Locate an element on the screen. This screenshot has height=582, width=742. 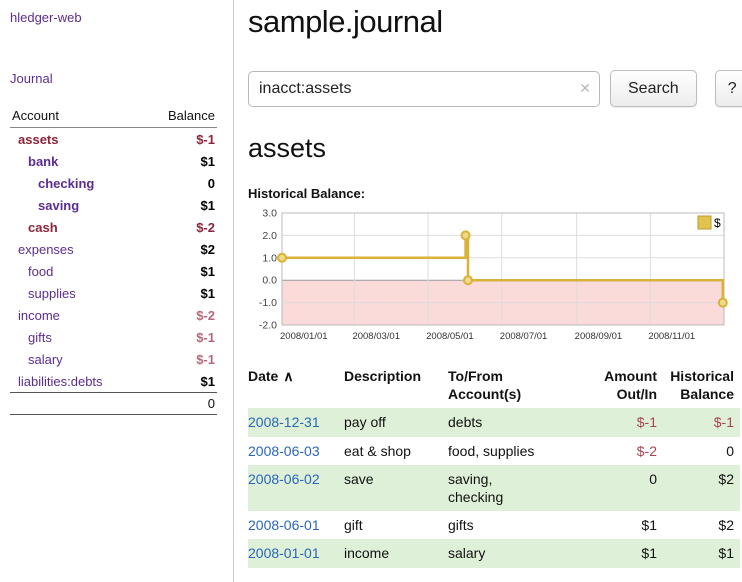
y-tick-label: 3.0 is located at coordinates (269, 214).